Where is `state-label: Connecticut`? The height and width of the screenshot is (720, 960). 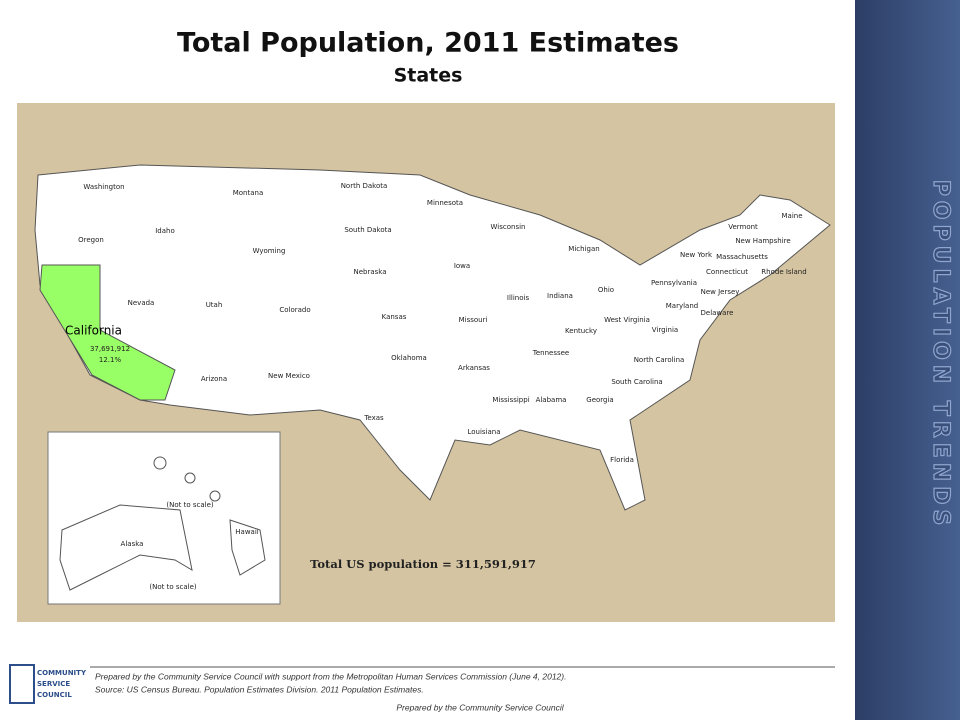 state-label: Connecticut is located at coordinates (727, 272).